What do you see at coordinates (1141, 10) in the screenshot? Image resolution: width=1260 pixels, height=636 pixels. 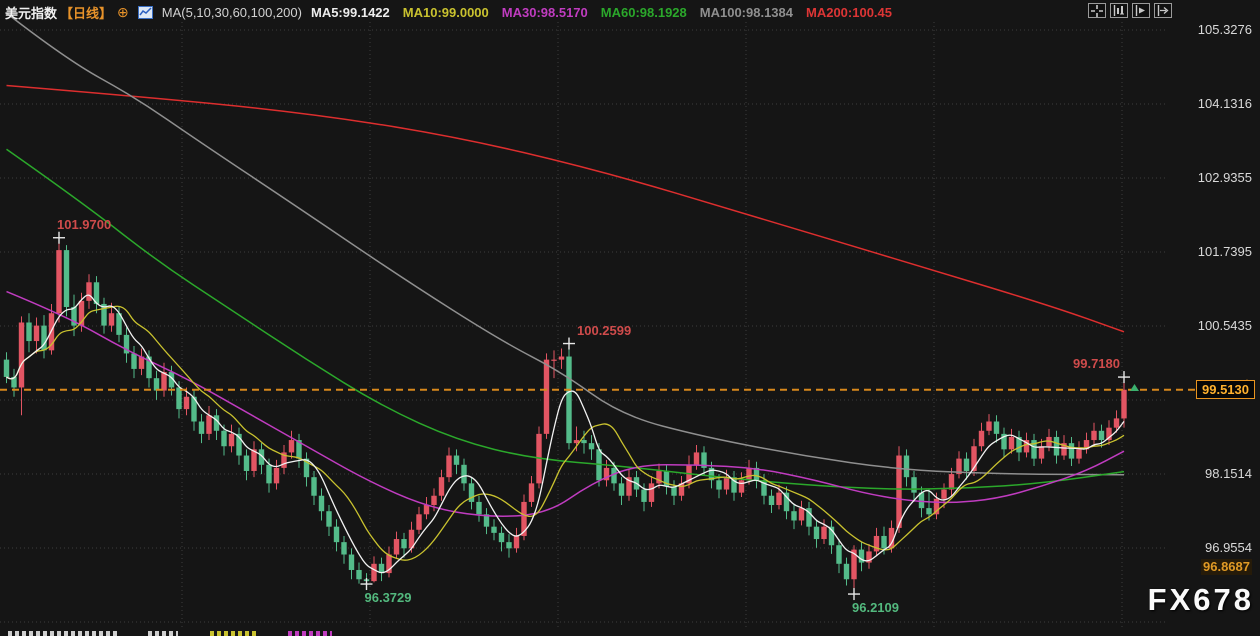 I see `scale-right-button` at bounding box center [1141, 10].